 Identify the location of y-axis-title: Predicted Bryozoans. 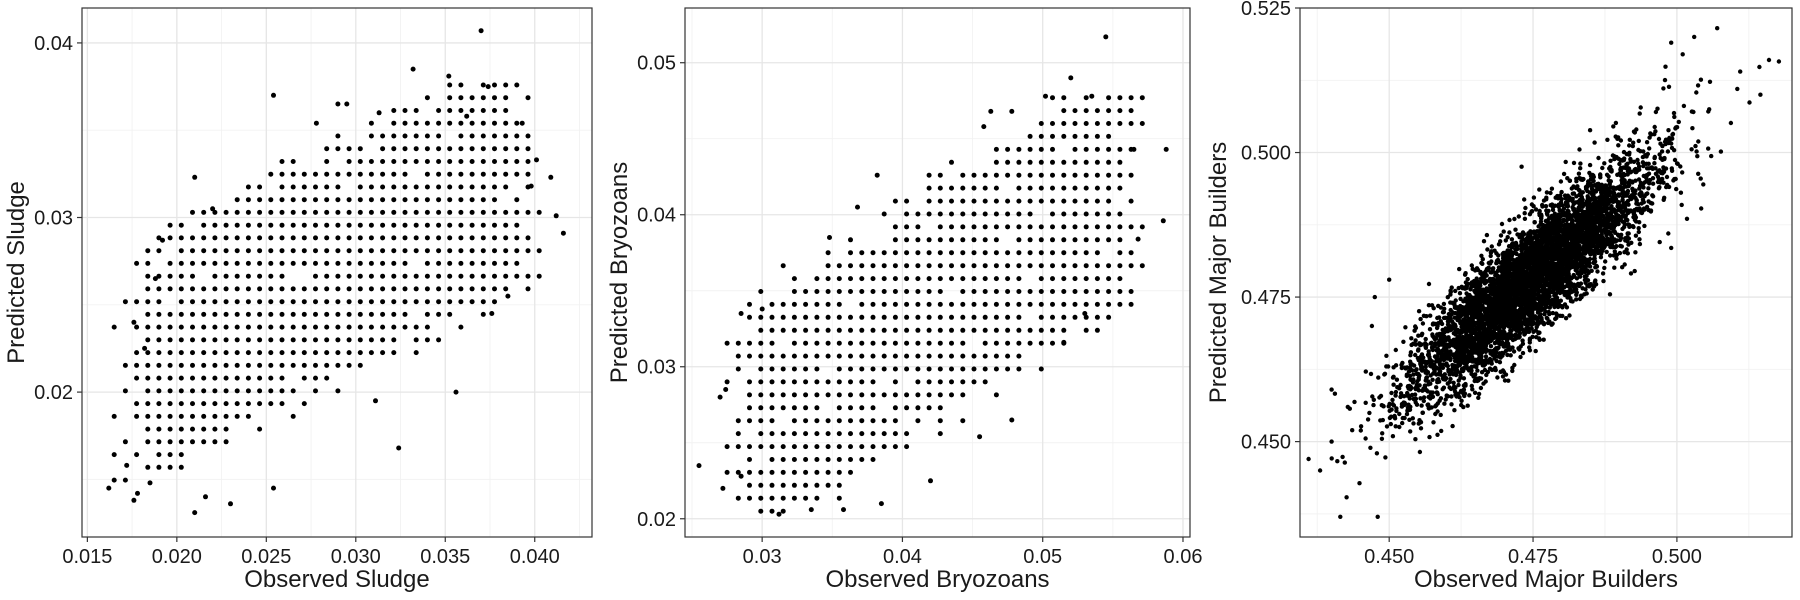
(619, 272).